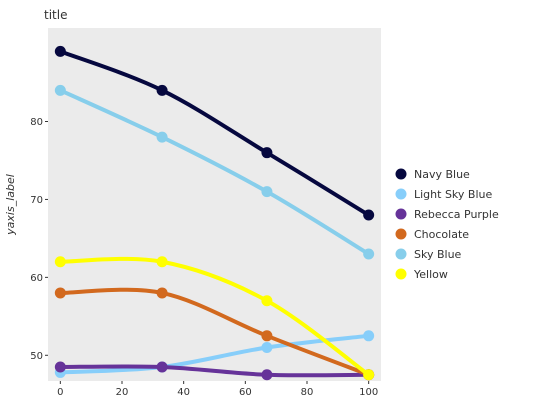  I want to click on series-chocolate, so click(214, 334).